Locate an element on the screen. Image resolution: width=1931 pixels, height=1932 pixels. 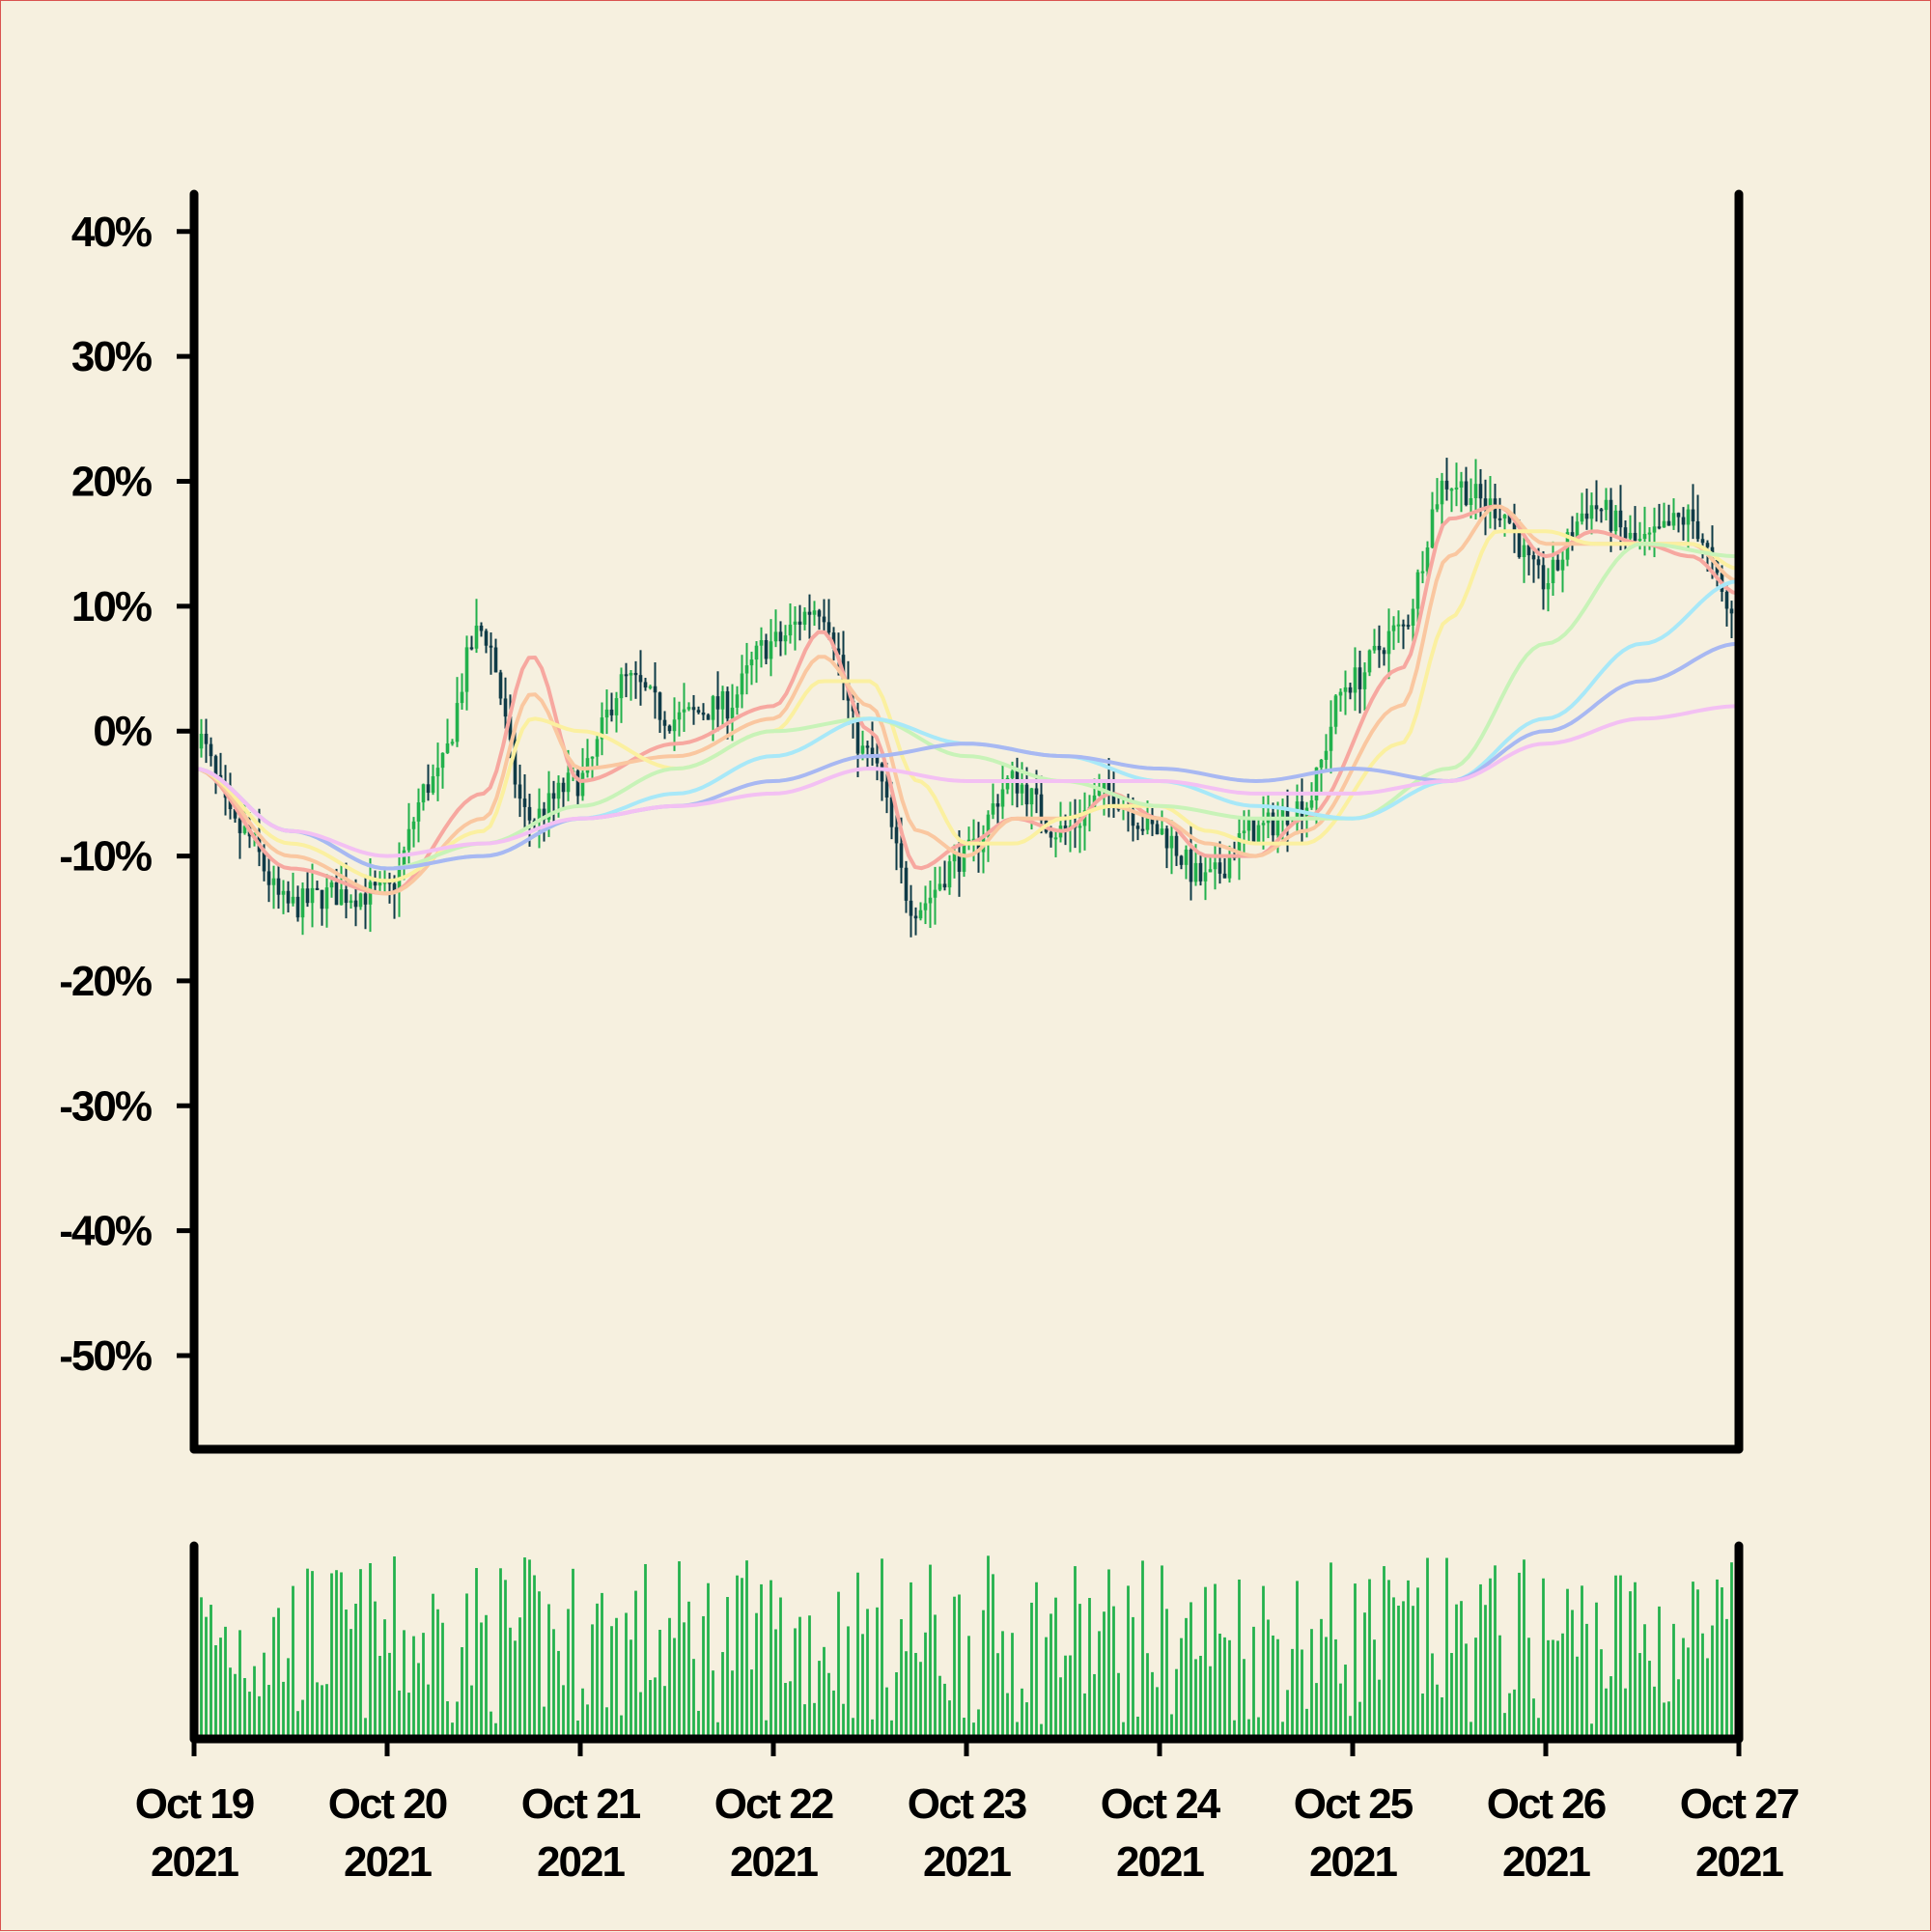
y-tick-label: -10% is located at coordinates (105, 857).